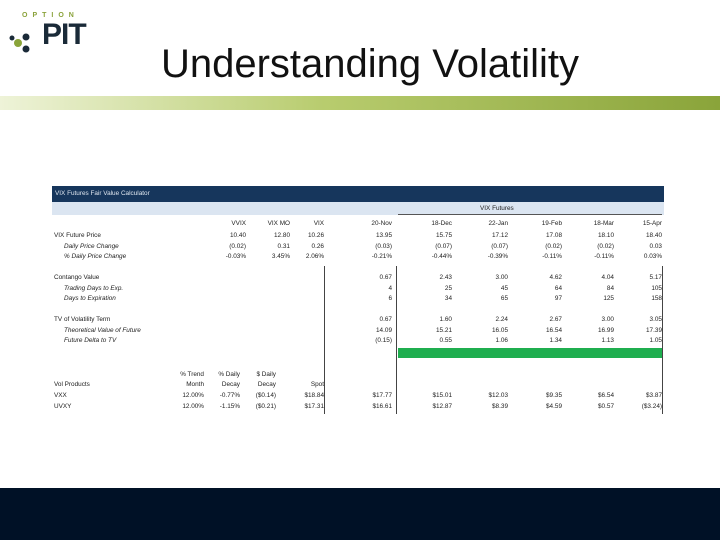  I want to click on table-cell: -0.44%, so click(441, 256).